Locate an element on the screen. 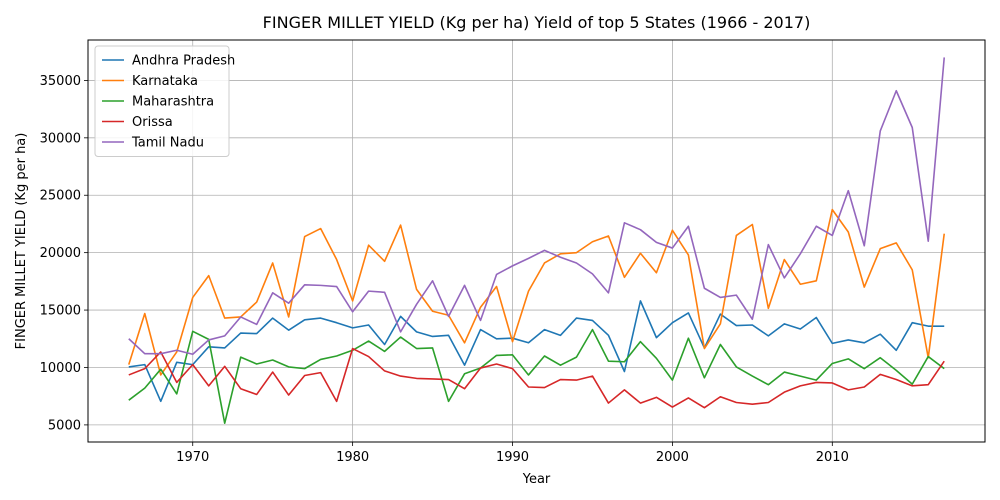 The width and height of the screenshot is (1000, 500). y-tick-label: 25000 is located at coordinates (60, 196).